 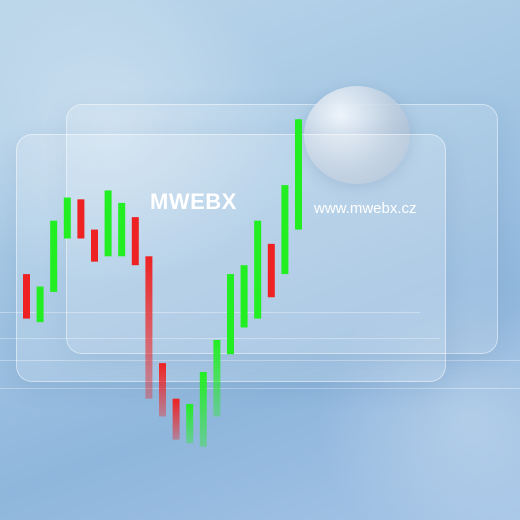 I want to click on brand-url: www.mwebx.cz, so click(x=365, y=208).